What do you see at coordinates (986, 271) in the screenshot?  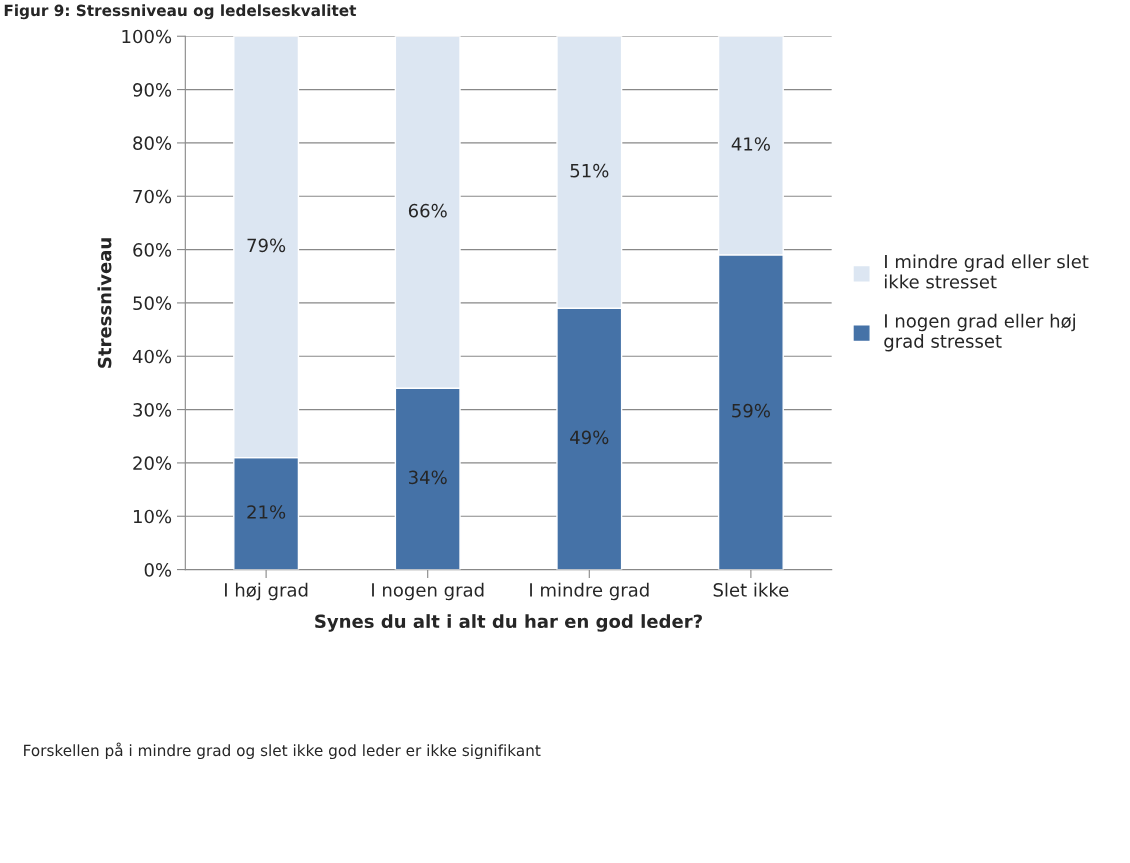 I see `legend-label: I mindre grad eller slet ikke stresset` at bounding box center [986, 271].